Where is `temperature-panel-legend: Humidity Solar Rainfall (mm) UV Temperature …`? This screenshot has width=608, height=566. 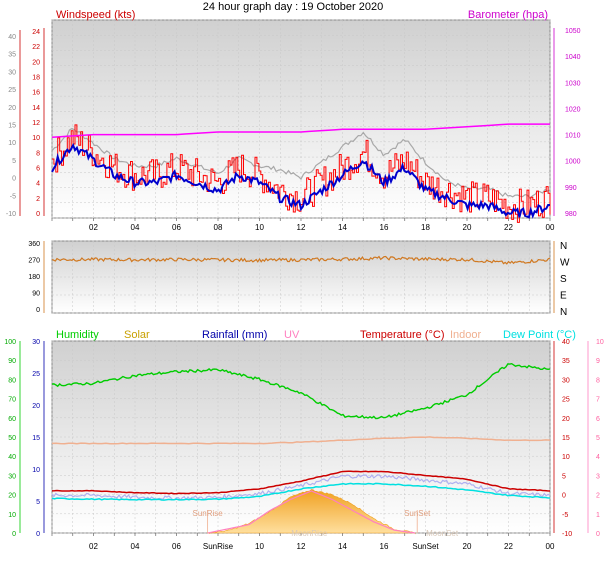 temperature-panel-legend: Humidity Solar Rainfall (mm) UV Temperature … is located at coordinates (316, 335).